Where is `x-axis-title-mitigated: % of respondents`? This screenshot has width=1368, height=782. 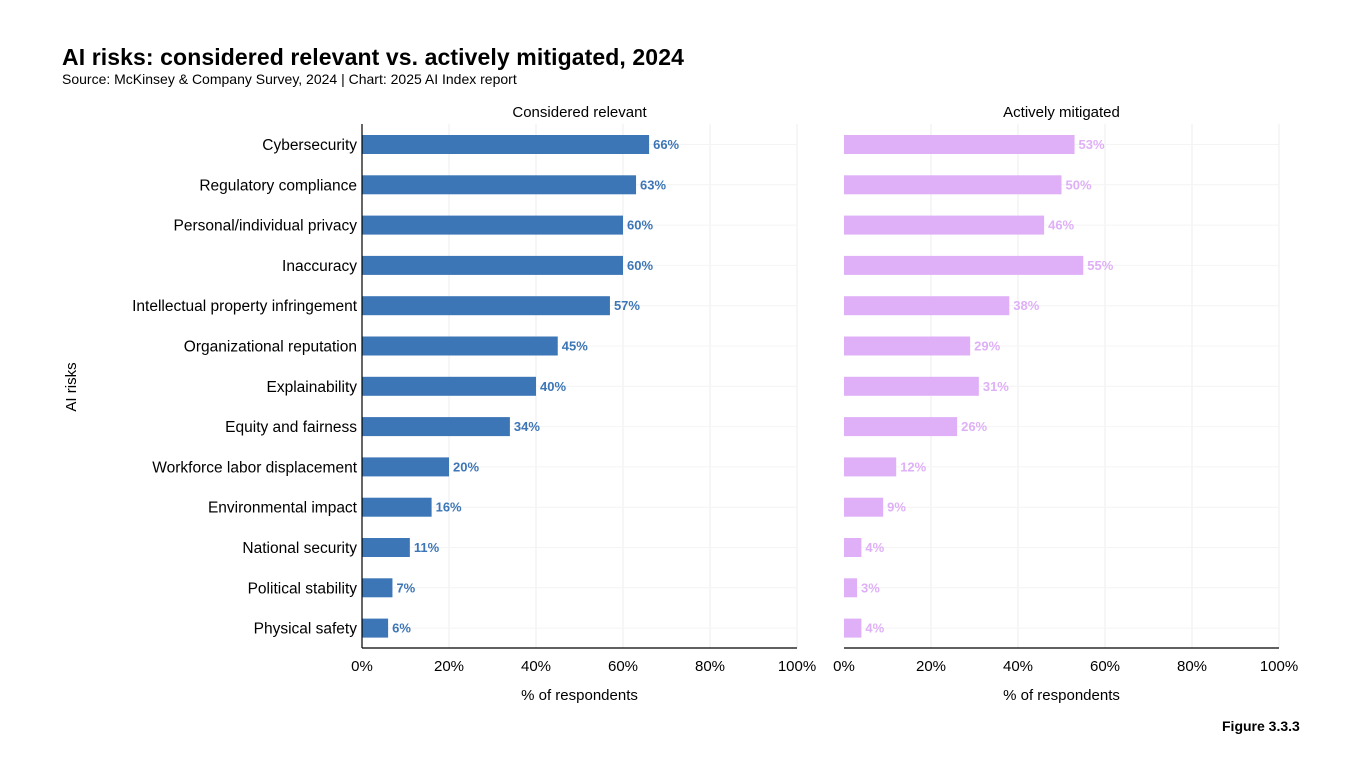 x-axis-title-mitigated: % of respondents is located at coordinates (1061, 695).